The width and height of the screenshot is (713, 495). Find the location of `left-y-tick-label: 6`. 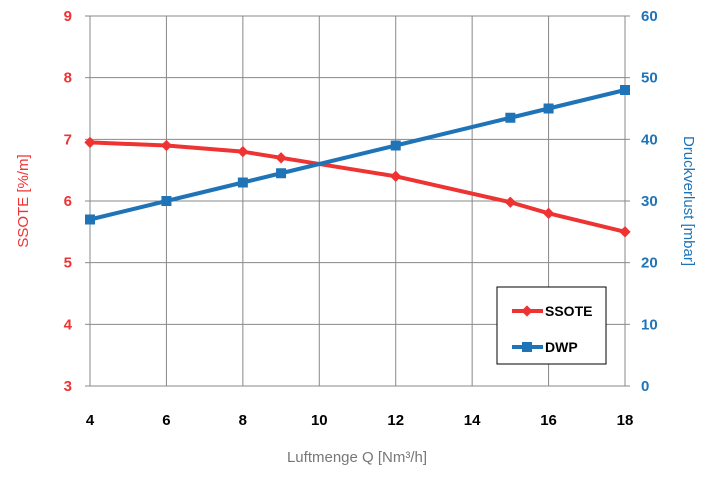

left-y-tick-label: 6 is located at coordinates (68, 201).